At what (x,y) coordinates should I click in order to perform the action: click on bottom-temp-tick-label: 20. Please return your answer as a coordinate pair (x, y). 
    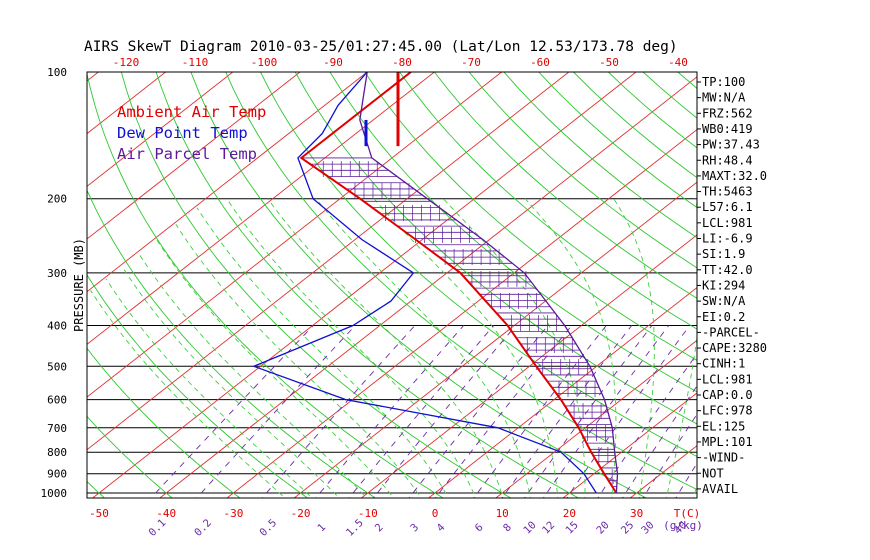
    Looking at the image, I should click on (569, 513).